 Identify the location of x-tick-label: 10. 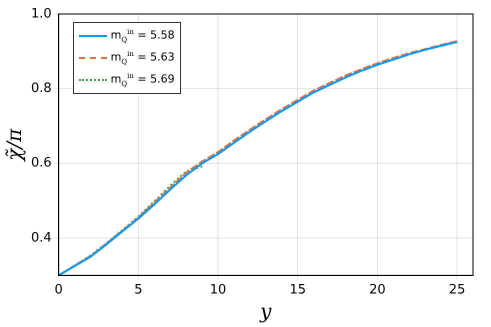
(218, 290).